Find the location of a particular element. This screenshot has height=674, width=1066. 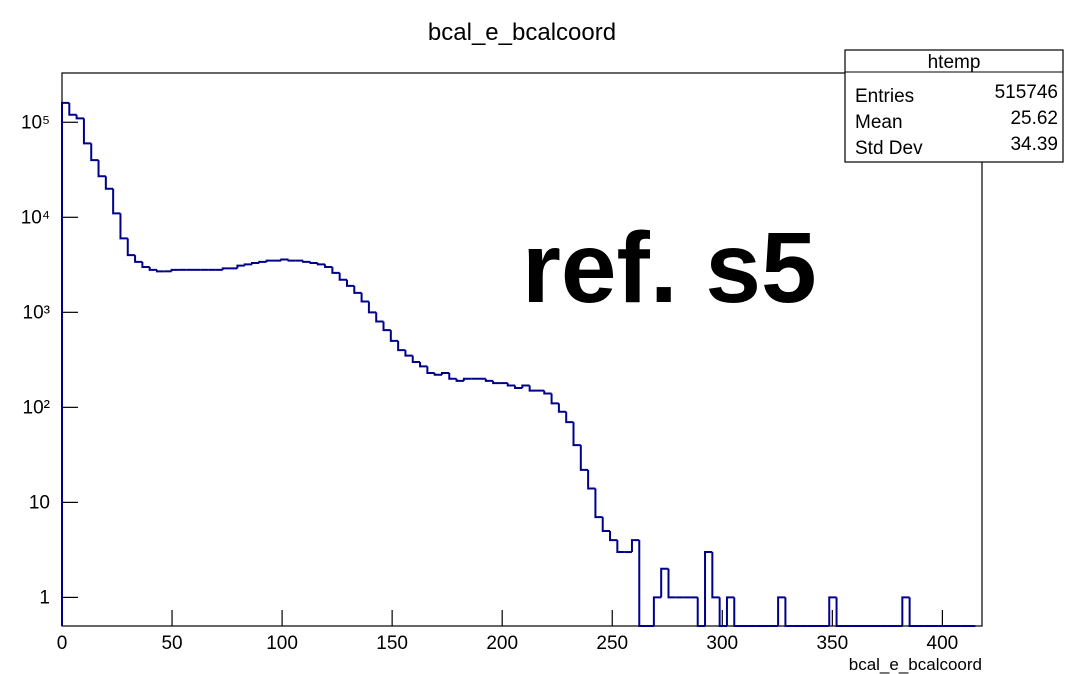

chart-title: bcal_e_bcalcoord is located at coordinates (522, 32).